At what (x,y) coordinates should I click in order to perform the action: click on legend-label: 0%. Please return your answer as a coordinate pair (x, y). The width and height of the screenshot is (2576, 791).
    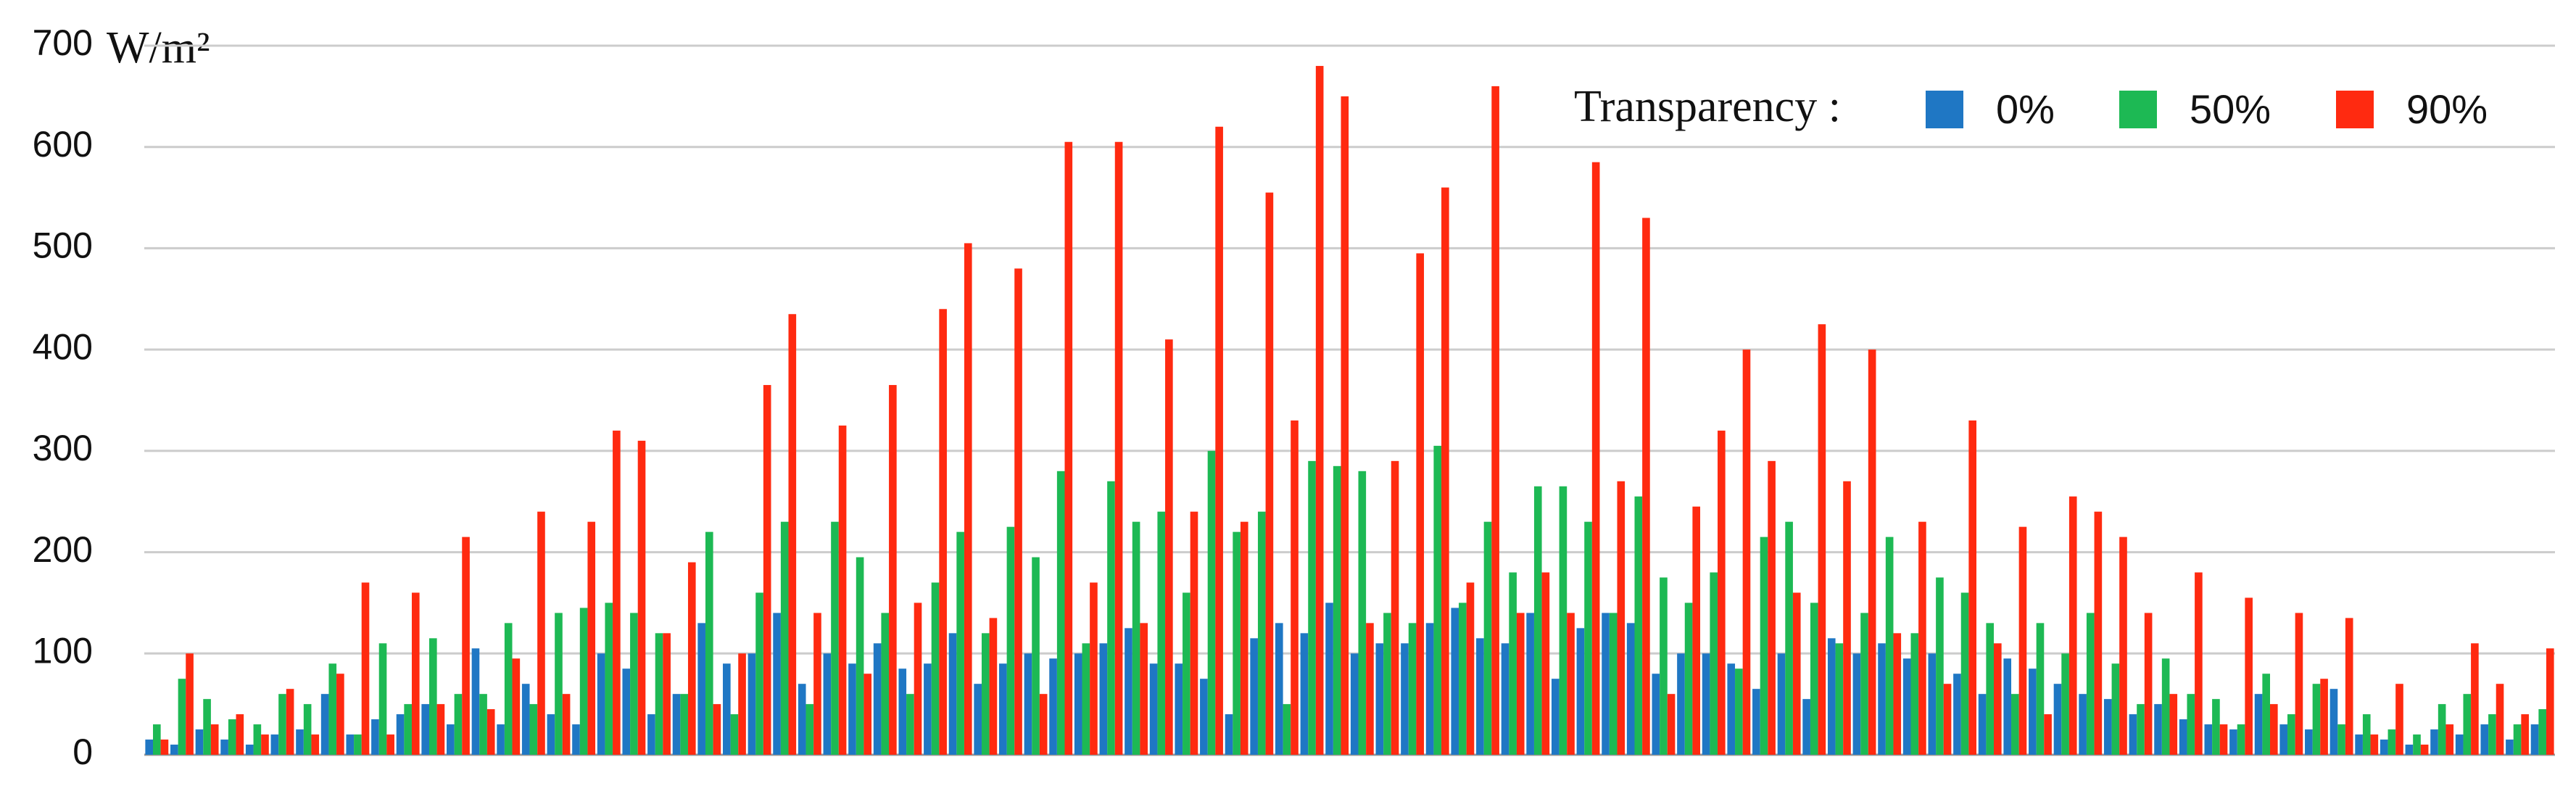
    Looking at the image, I should click on (2025, 109).